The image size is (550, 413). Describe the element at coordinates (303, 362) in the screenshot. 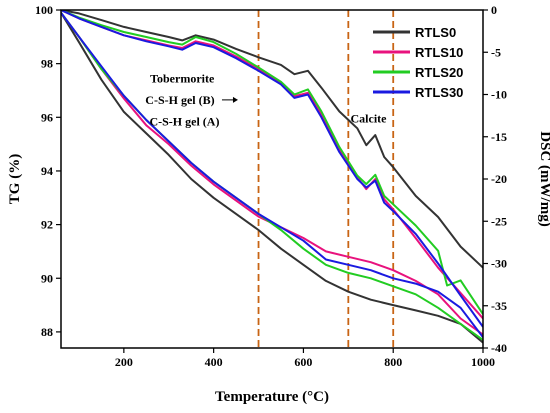

I see `x-tick-label: 600` at that location.